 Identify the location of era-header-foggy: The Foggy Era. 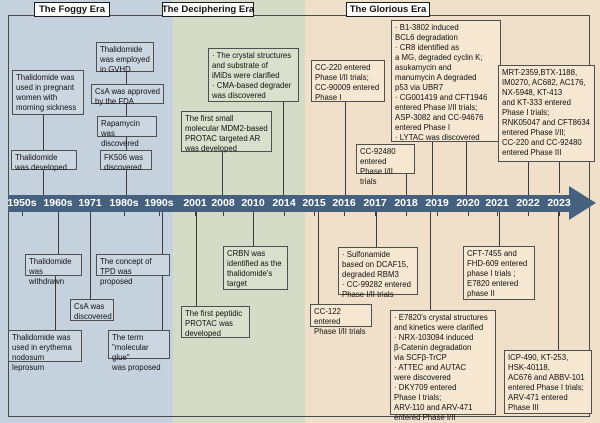
(72, 9).